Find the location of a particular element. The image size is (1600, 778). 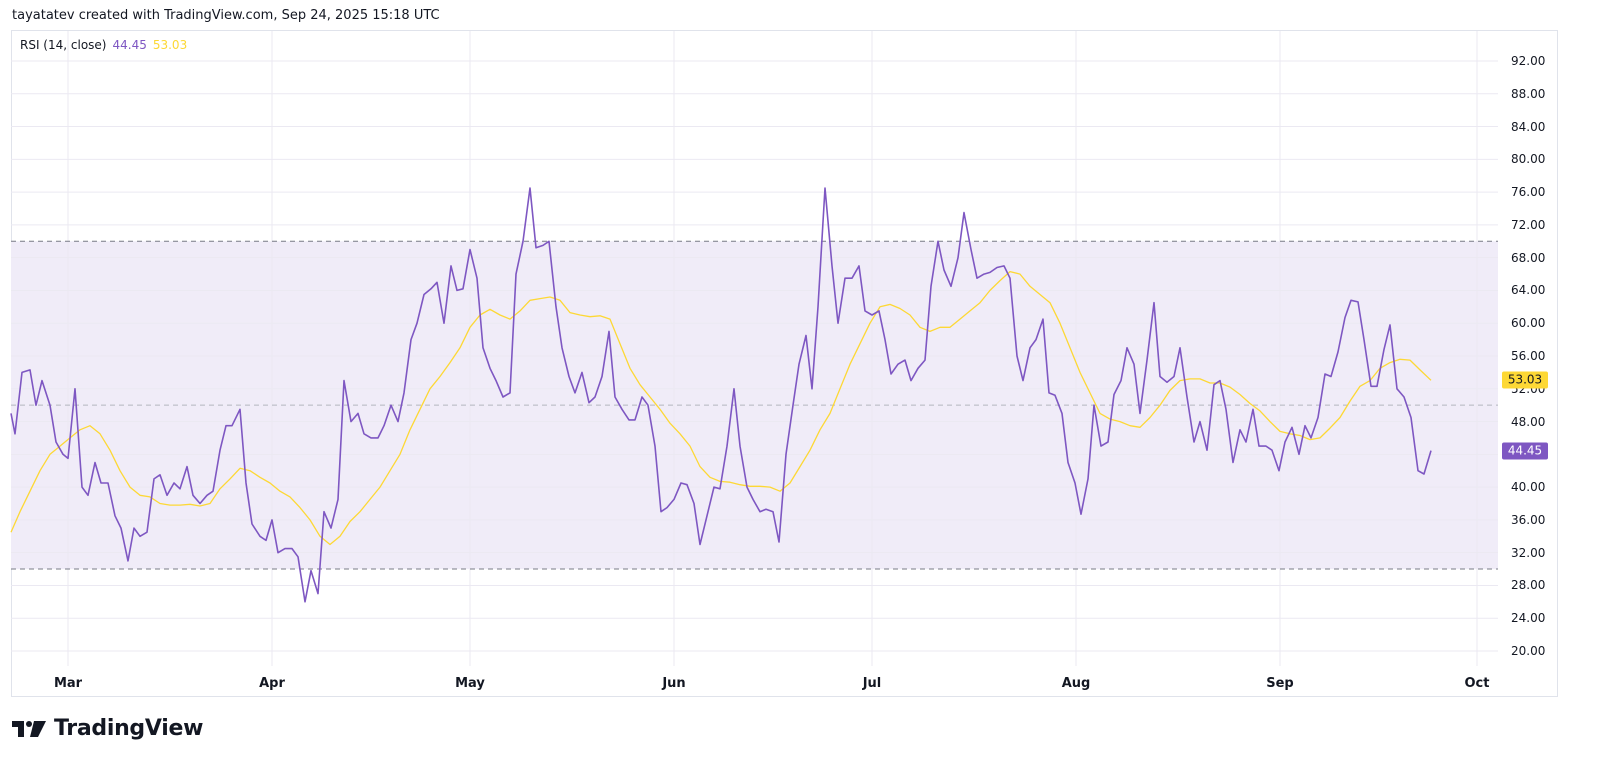

y-axis-tick: 72.00 is located at coordinates (1528, 224).